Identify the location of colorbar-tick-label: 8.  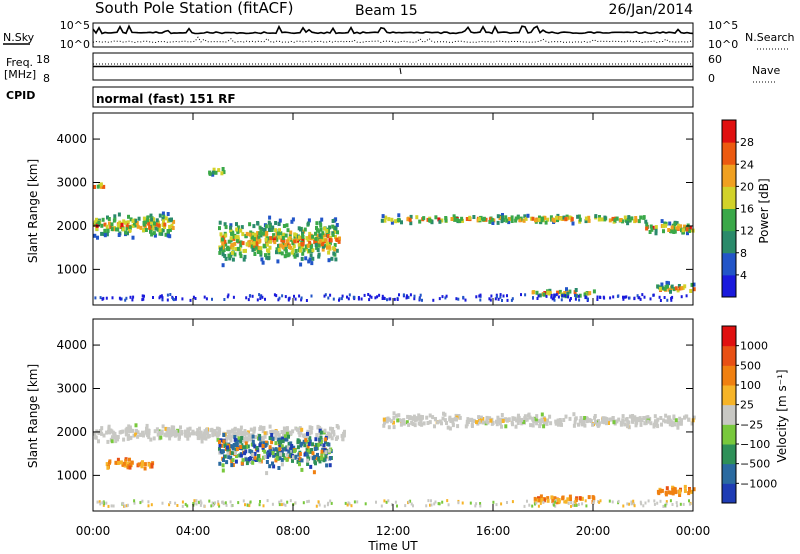
(743, 253).